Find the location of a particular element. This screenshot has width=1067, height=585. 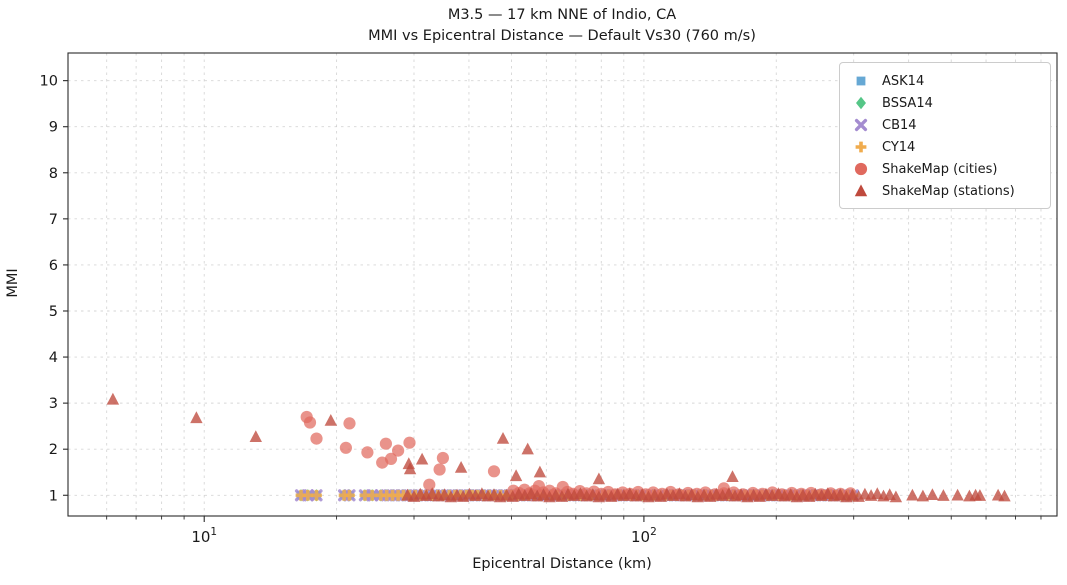

legend-label: ASK14 is located at coordinates (903, 81).